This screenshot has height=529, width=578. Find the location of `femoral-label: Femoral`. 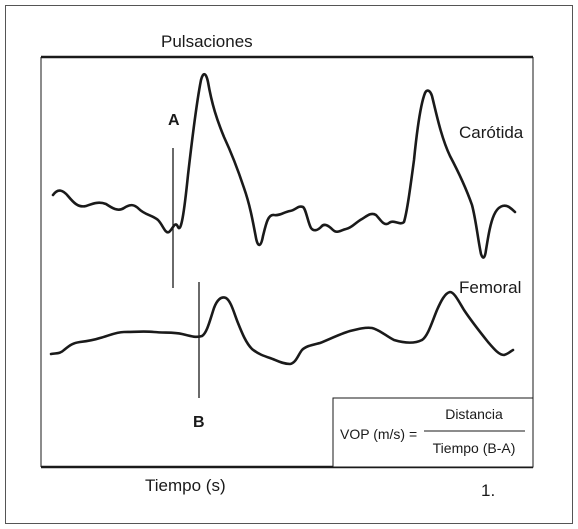

femoral-label: Femoral is located at coordinates (490, 287).